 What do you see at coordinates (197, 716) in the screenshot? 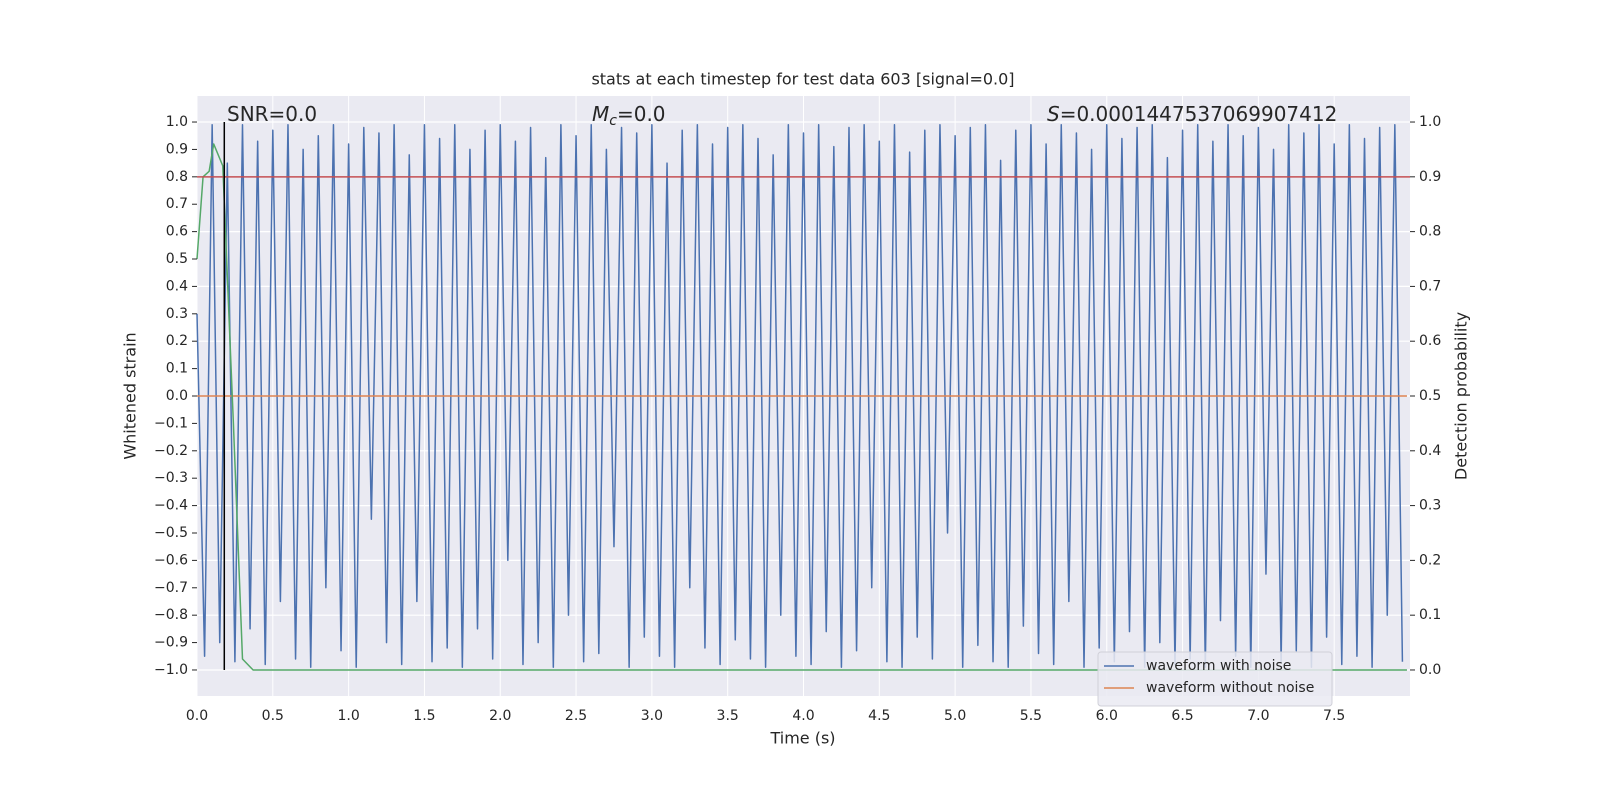
I see `x-tick-label: 0.0` at bounding box center [197, 716].